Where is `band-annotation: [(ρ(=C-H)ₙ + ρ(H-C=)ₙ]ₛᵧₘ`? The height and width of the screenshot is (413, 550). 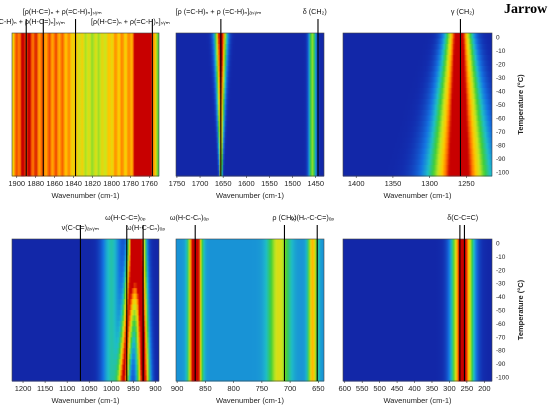 band-annotation: [(ρ(=C-H)ₙ + ρ(H-C=)ₙ]ₛᵧₘ is located at coordinates (32, 21).